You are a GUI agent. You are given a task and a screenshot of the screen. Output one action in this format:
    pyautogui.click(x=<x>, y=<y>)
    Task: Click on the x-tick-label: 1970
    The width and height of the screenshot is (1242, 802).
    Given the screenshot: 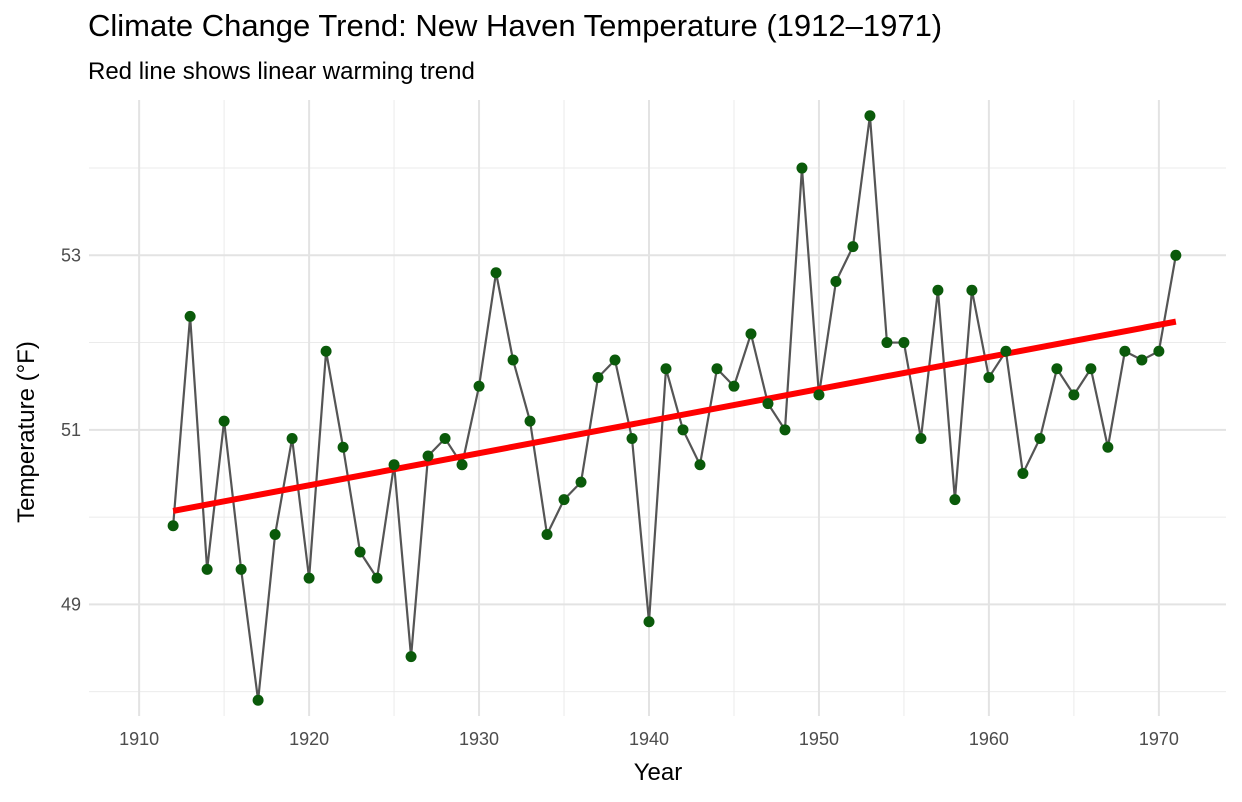 What is the action you would take?
    pyautogui.click(x=1159, y=739)
    